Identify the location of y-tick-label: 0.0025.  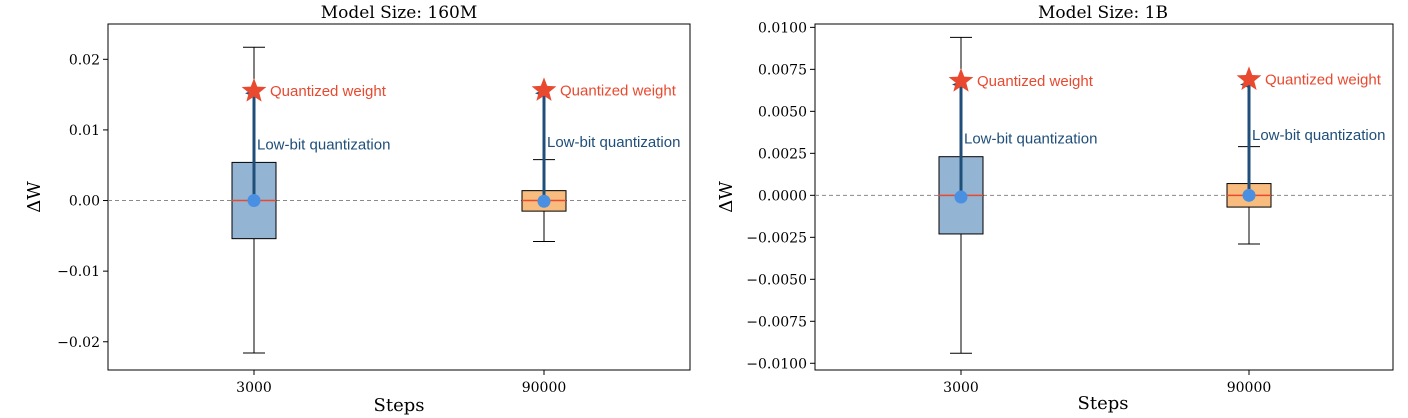
(782, 154).